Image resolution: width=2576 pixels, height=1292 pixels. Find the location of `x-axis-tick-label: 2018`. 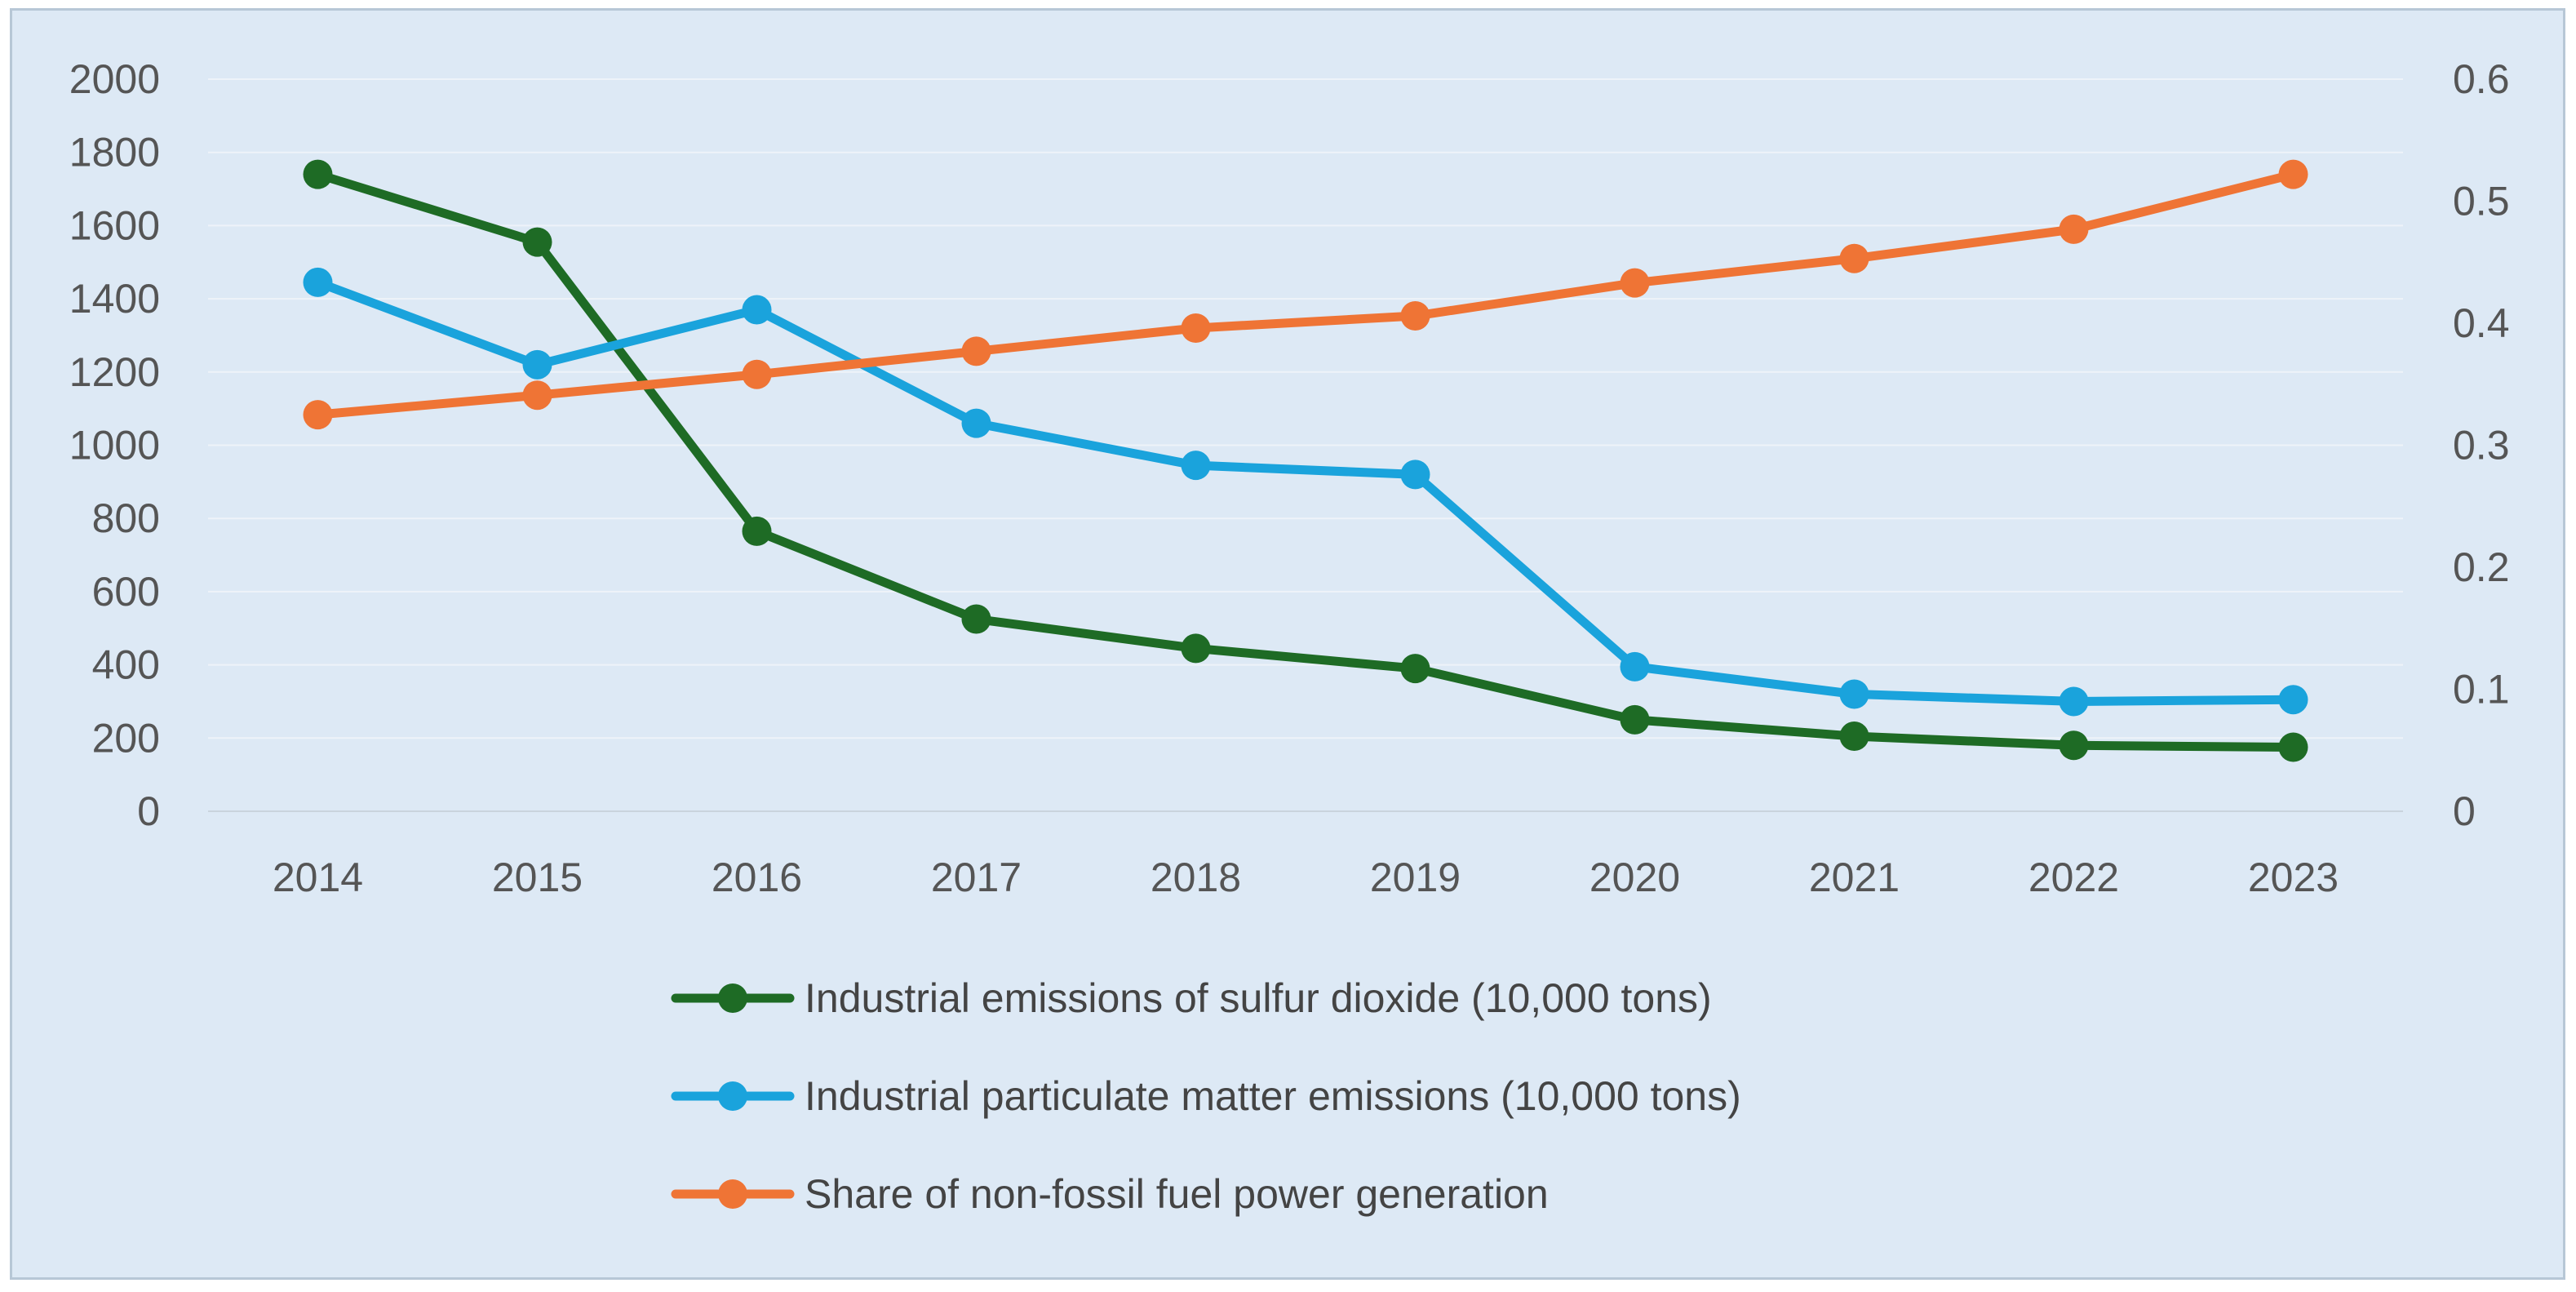

x-axis-tick-label: 2018 is located at coordinates (1196, 877).